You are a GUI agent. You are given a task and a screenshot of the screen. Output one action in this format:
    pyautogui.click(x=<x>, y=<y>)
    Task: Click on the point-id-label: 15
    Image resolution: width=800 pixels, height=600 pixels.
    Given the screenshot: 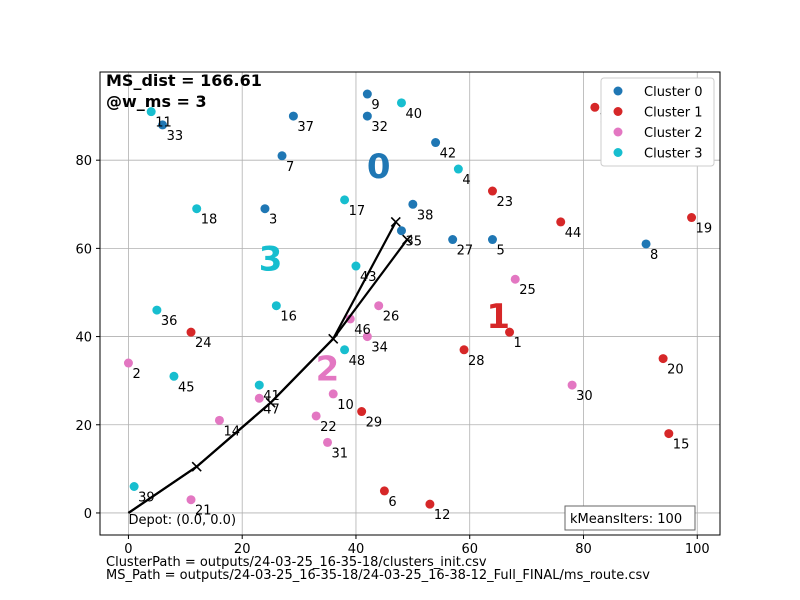 What is the action you would take?
    pyautogui.click(x=681, y=445)
    